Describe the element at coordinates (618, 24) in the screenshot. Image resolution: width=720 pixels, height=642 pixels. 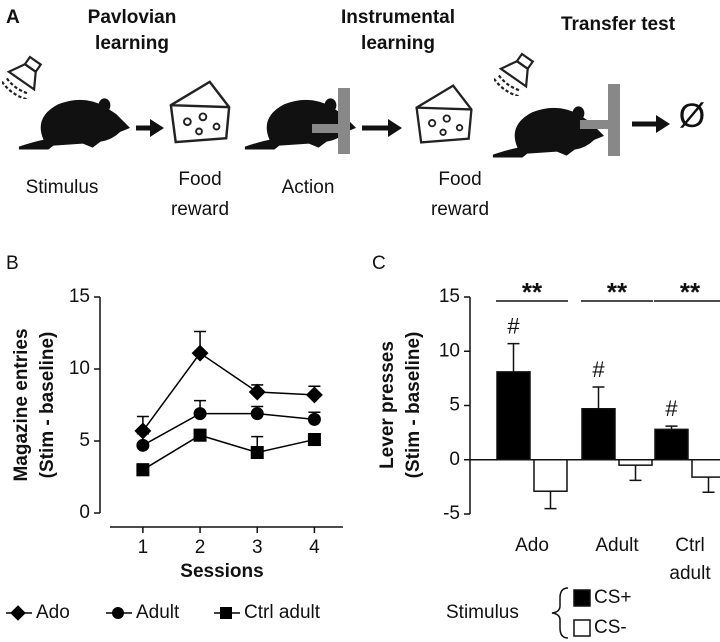
I see `stage-title: Transfer test` at that location.